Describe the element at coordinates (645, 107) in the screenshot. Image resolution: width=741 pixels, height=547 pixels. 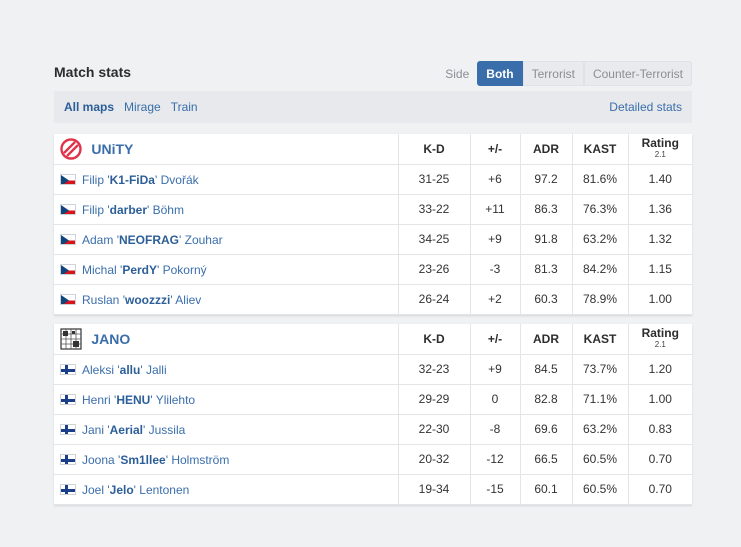
I see `detailed-stats-link: Detailed stats` at that location.